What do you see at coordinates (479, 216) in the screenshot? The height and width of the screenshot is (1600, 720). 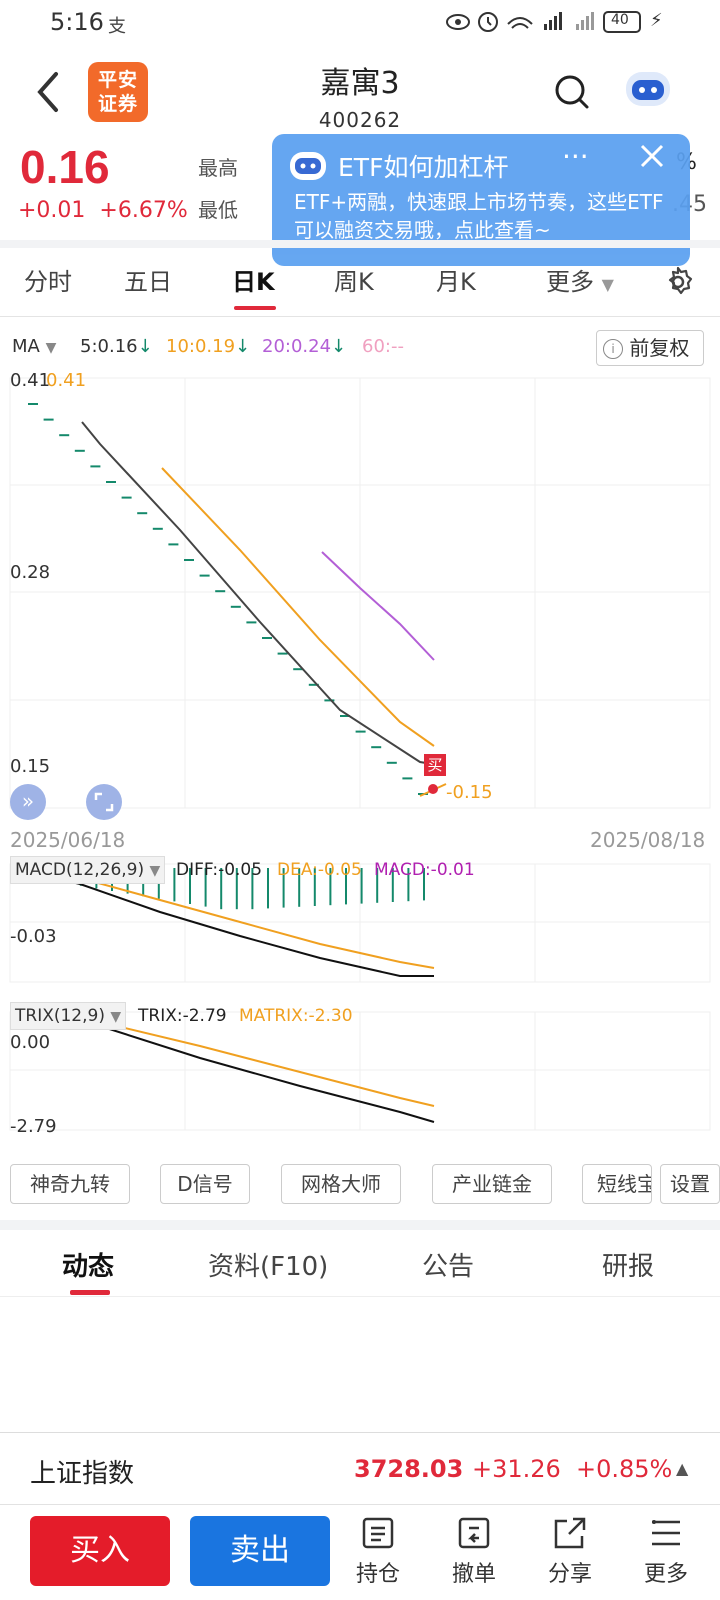 I see `banner-body: ETF+两融，快速跟上市场节奏，这些ETF可以融资交易哦，点此查看~` at bounding box center [479, 216].